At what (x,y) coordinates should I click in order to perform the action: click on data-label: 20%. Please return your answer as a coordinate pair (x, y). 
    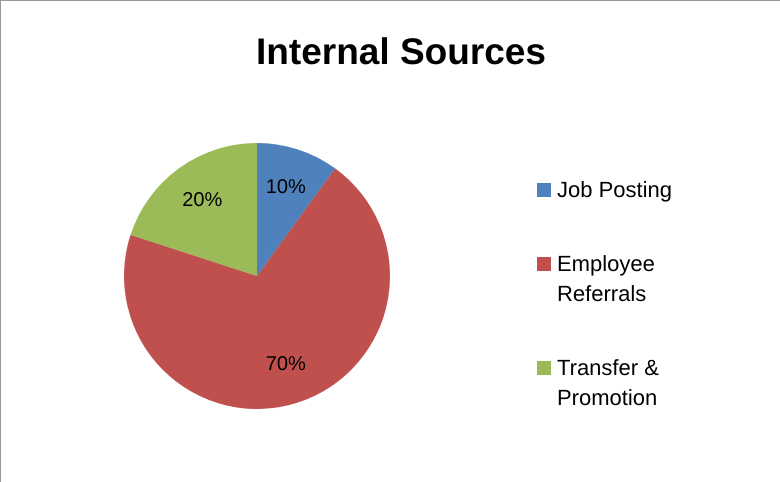
    Looking at the image, I should click on (202, 200).